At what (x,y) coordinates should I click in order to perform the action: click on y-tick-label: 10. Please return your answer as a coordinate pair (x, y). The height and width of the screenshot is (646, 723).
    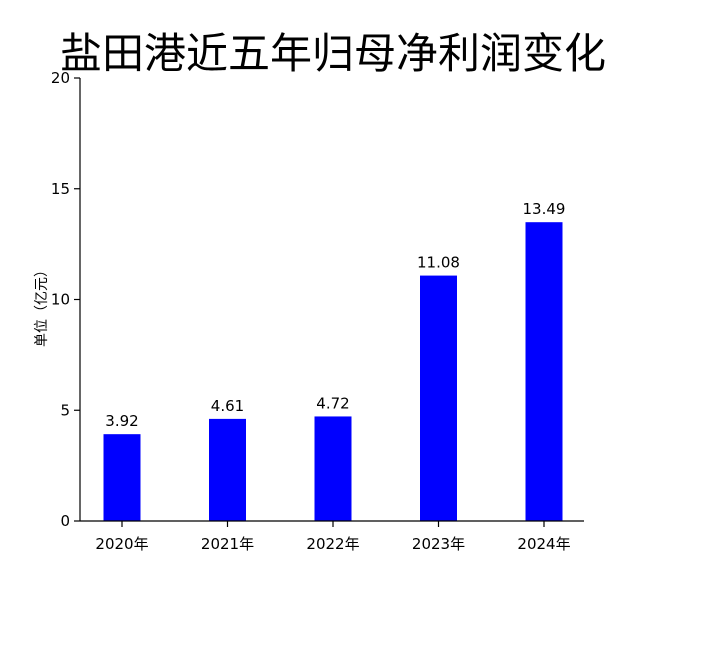
    Looking at the image, I should click on (60, 300).